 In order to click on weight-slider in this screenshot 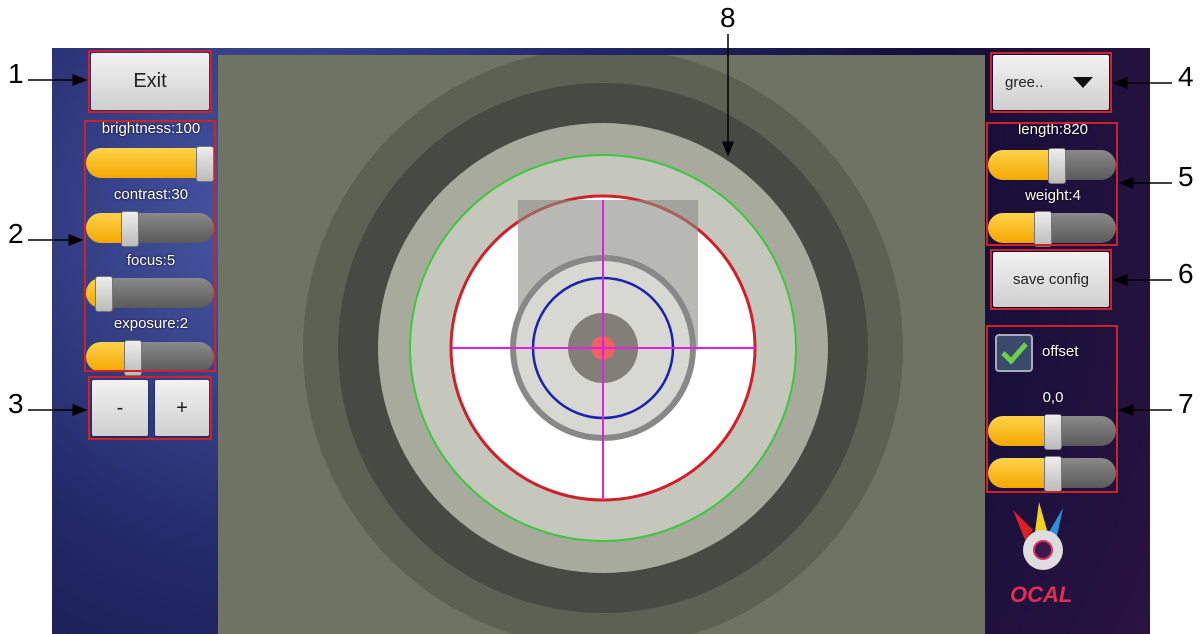, I will do `click(1052, 228)`.